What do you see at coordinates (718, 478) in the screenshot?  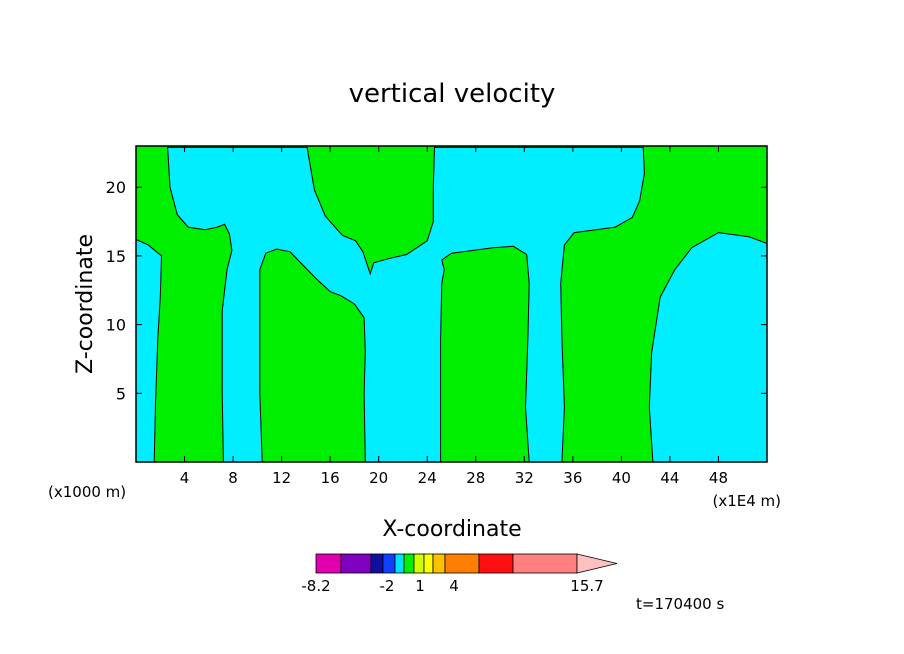 I see `x-tick-label: 48` at bounding box center [718, 478].